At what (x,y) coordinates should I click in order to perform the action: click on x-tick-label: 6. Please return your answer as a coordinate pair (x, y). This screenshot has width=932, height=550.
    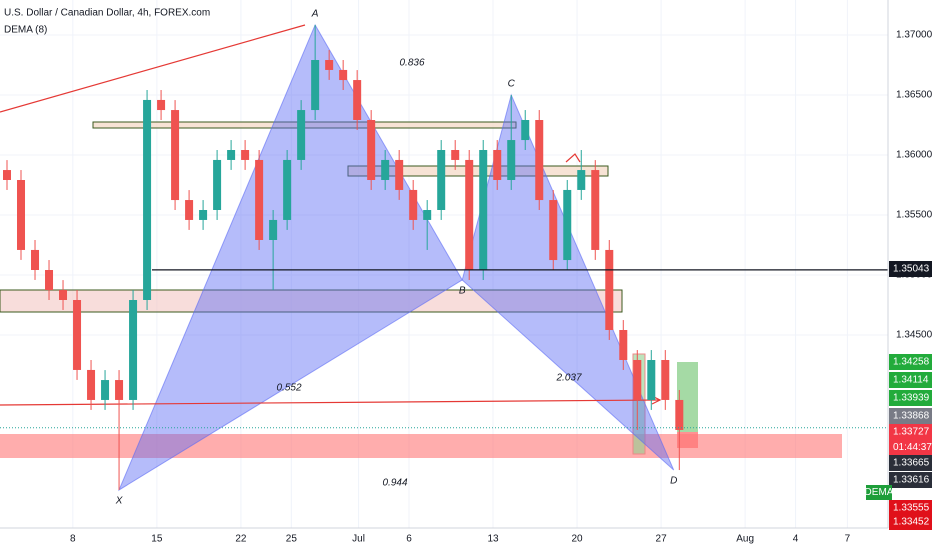
    Looking at the image, I should click on (409, 539).